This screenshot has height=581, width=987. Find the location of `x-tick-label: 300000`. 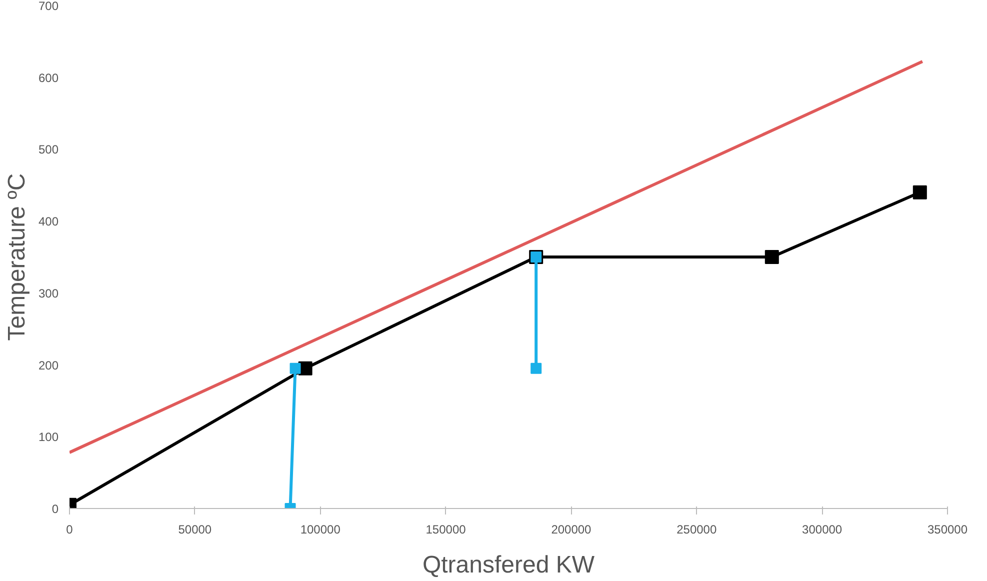

x-tick-label: 300000 is located at coordinates (822, 529).